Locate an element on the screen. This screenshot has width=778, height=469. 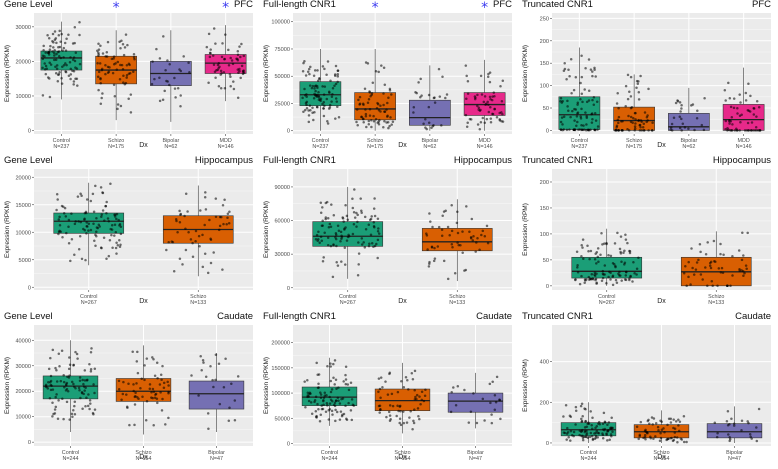
x-tick-label: Bipolar is located at coordinates (429, 141).